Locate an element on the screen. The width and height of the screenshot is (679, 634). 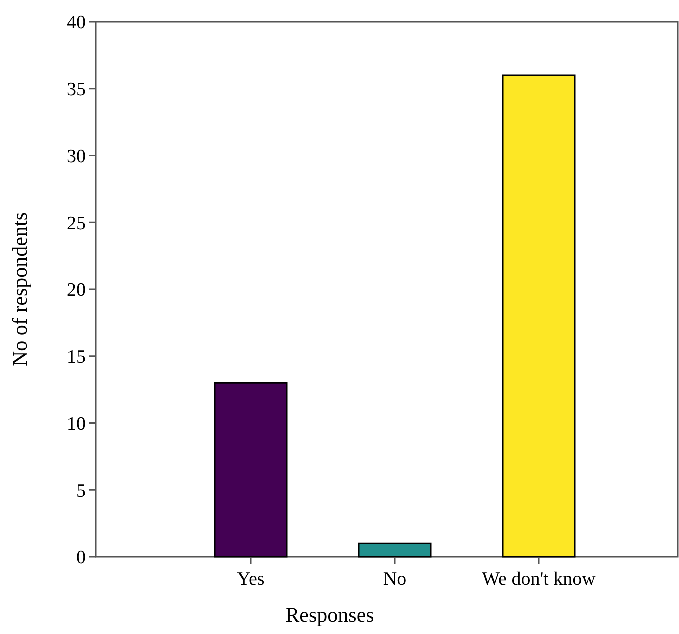
y-tick-label: 25 is located at coordinates (76, 223).